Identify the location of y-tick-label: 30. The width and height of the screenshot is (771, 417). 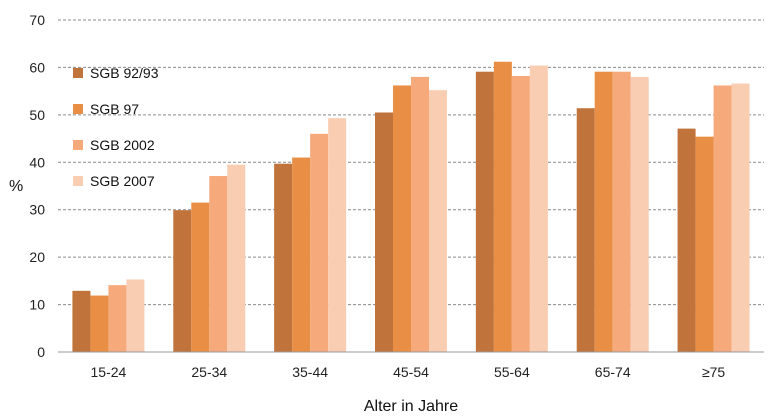
(37, 210).